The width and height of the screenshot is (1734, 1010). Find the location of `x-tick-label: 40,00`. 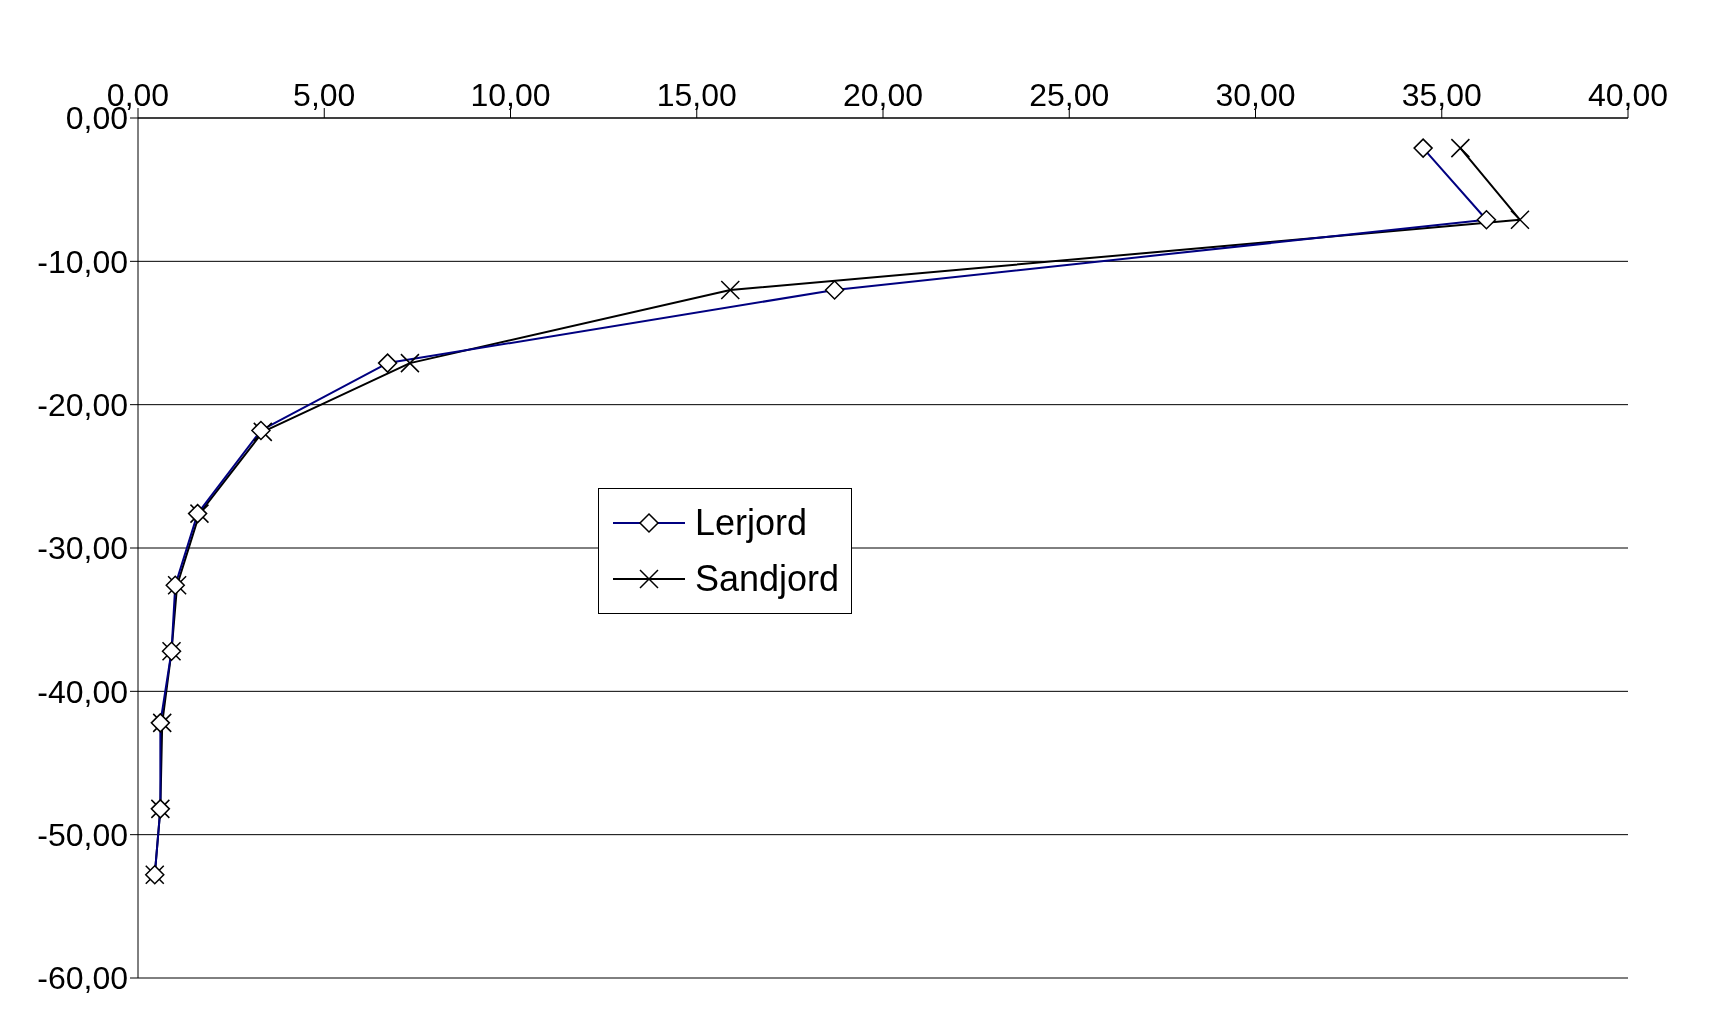

x-tick-label: 40,00 is located at coordinates (1628, 95).